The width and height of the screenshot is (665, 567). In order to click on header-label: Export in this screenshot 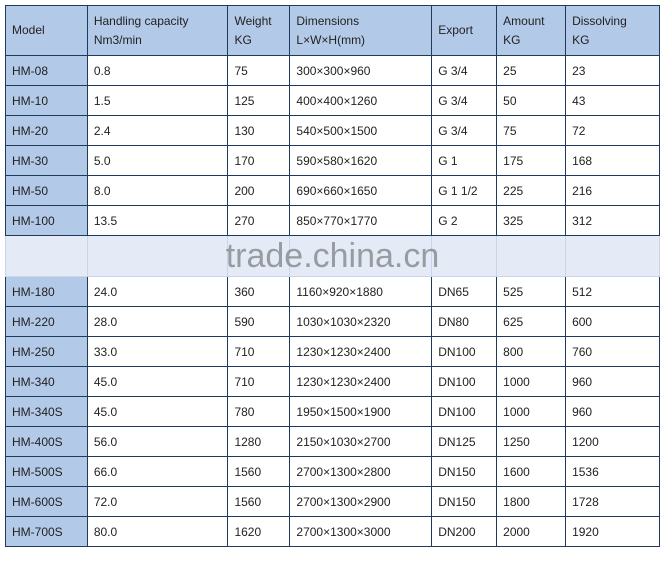, I will do `click(455, 30)`.